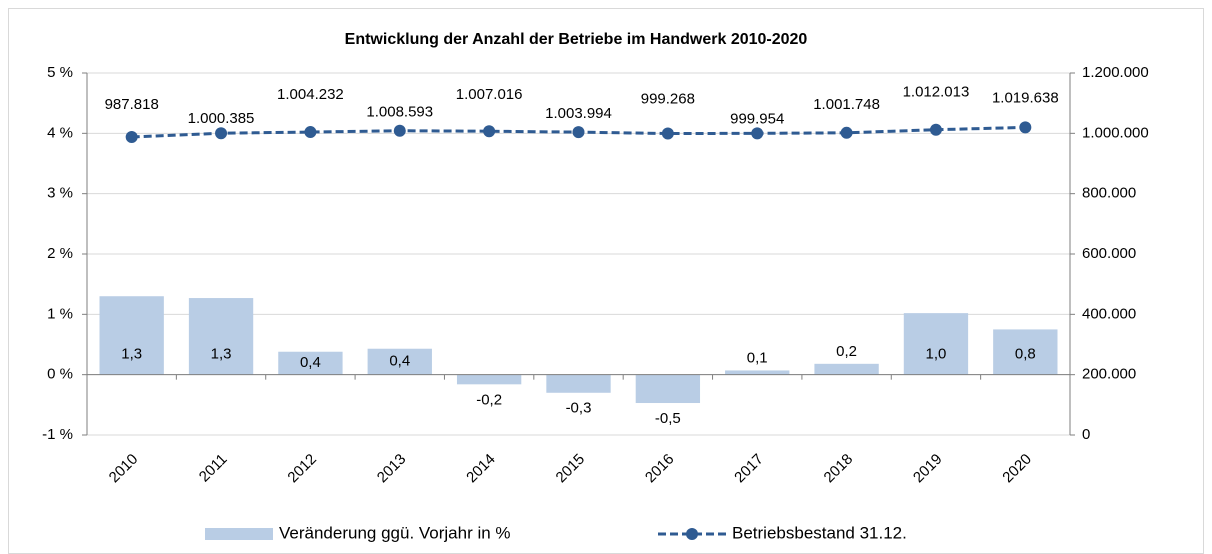 The height and width of the screenshot is (554, 1212). What do you see at coordinates (124, 469) in the screenshot?
I see `x-tick-label: 2010` at bounding box center [124, 469].